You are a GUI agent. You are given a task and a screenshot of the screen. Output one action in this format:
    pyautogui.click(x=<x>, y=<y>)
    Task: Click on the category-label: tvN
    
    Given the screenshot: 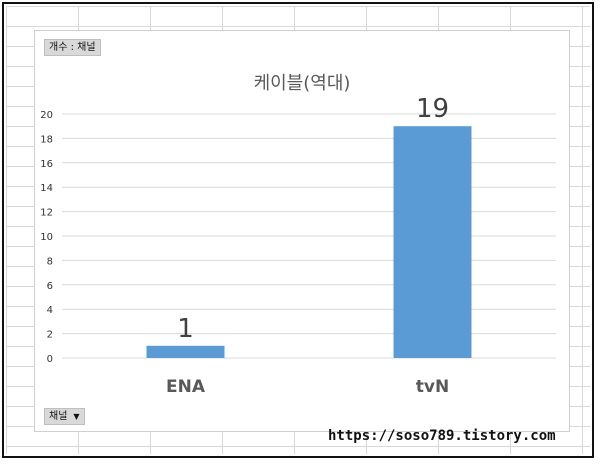 What is the action you would take?
    pyautogui.click(x=432, y=387)
    